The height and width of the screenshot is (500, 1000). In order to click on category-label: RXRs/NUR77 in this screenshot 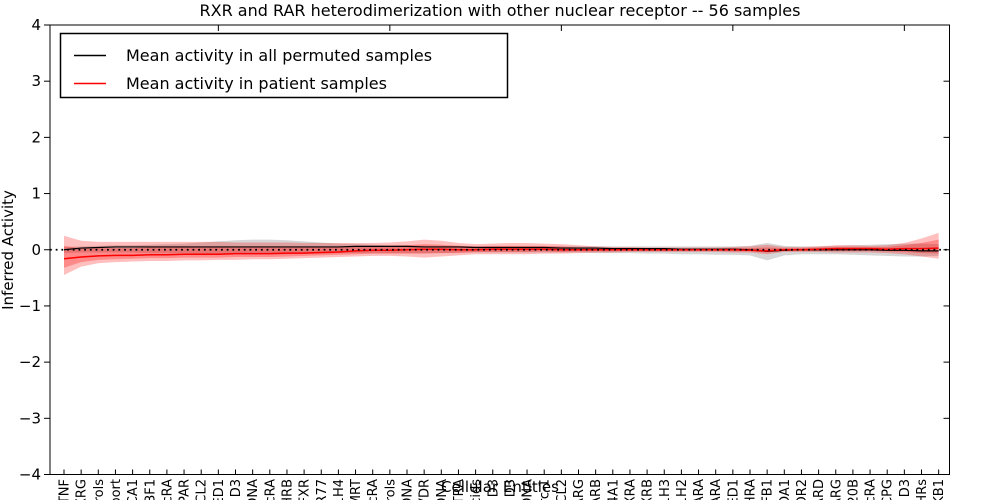, I will do `click(322, 489)`.